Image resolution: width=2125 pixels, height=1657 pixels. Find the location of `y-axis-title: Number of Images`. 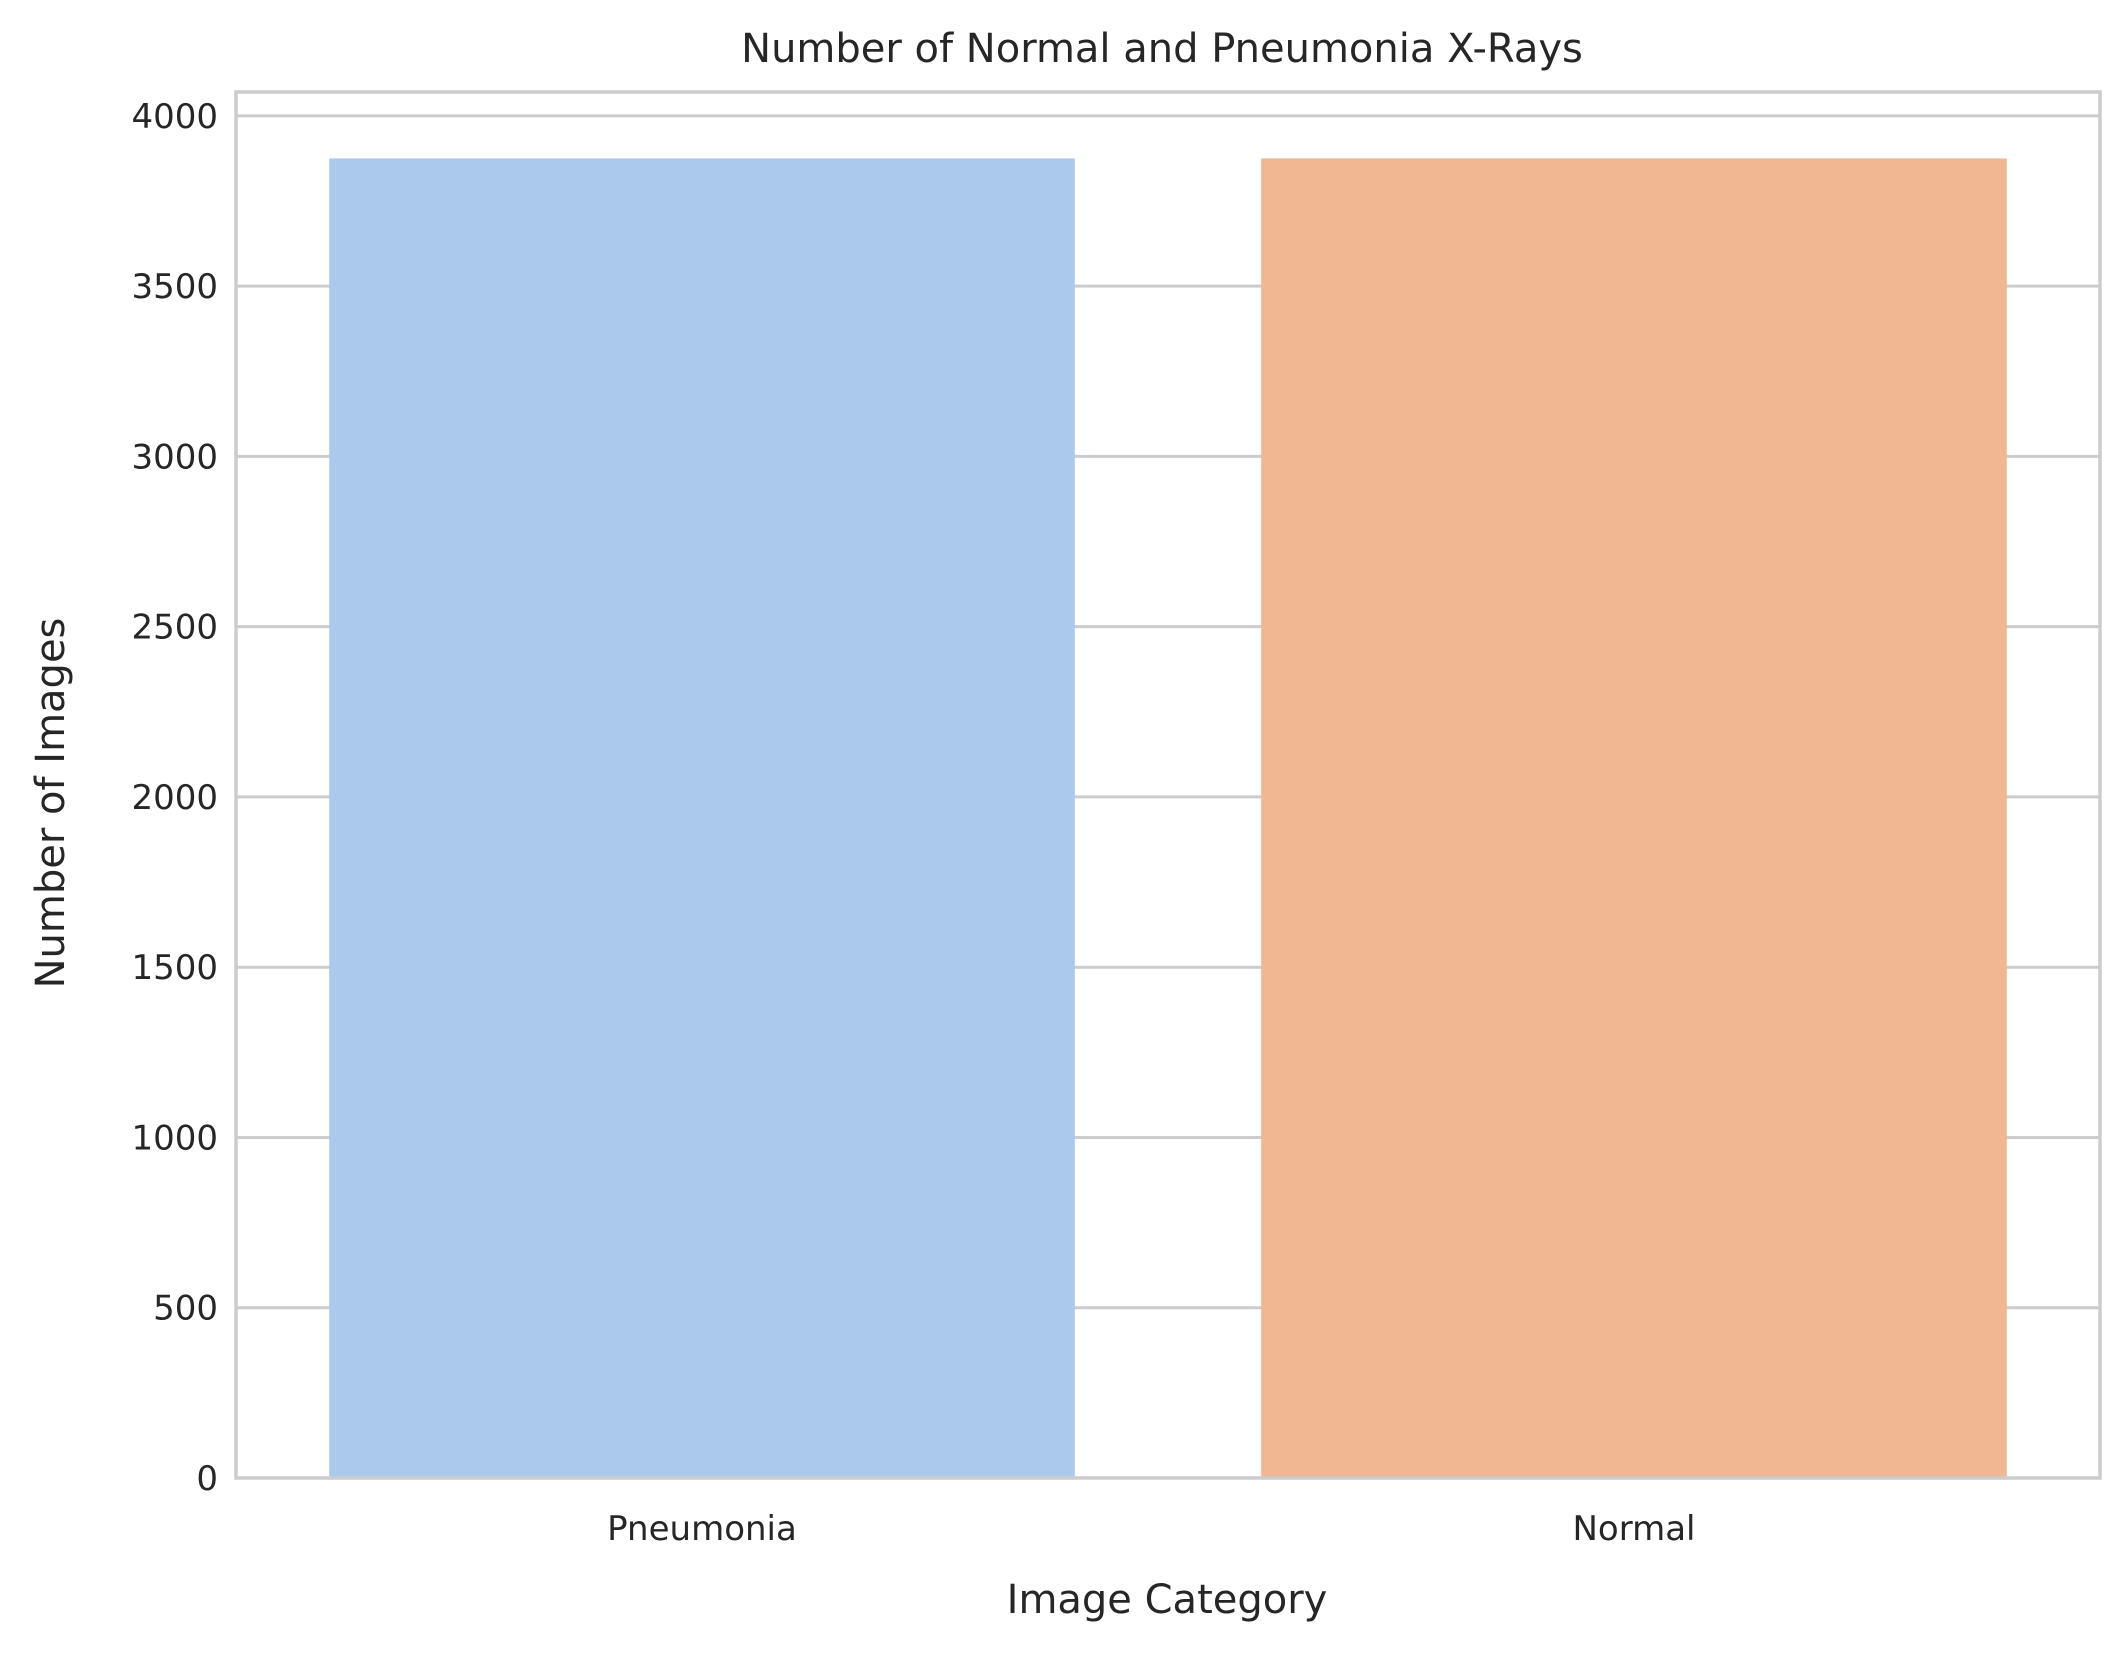

y-axis-title: Number of Images is located at coordinates (51, 803).